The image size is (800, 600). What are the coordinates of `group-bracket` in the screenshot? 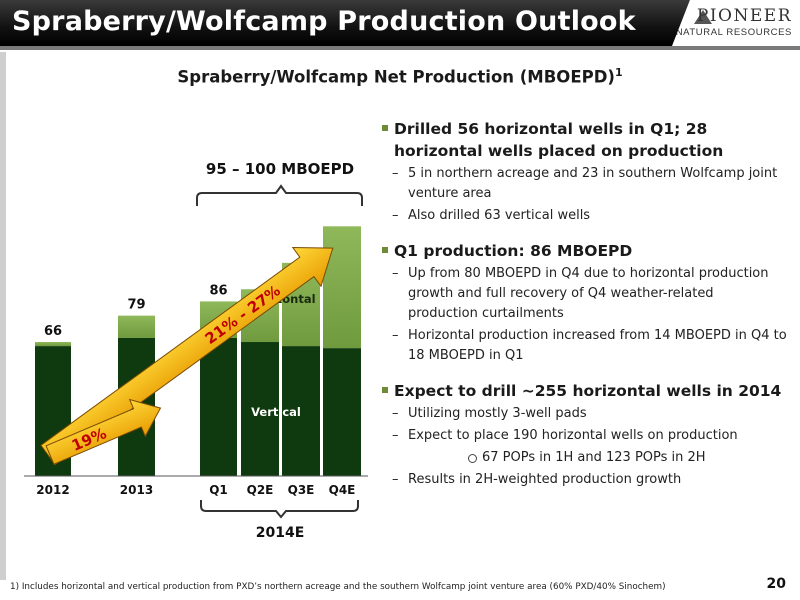 It's located at (279, 509).